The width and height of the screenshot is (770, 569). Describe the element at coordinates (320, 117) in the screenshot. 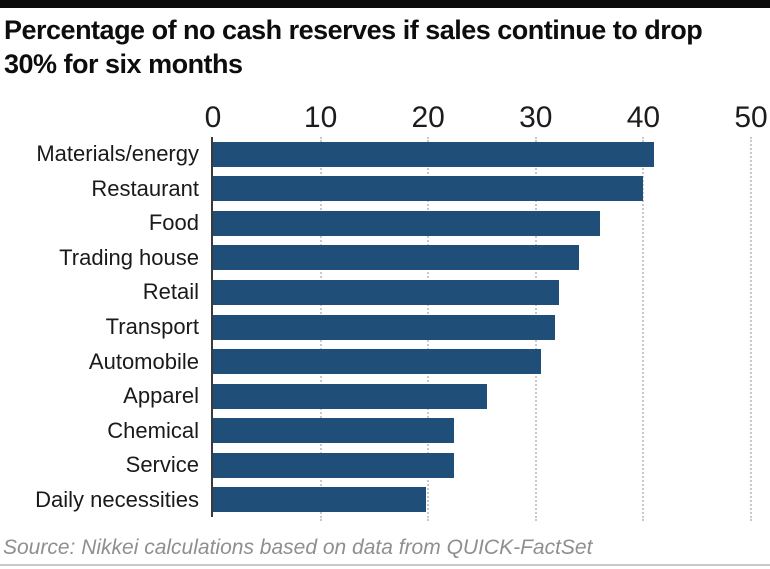

I see `x-axis-tick-label: 10` at that location.